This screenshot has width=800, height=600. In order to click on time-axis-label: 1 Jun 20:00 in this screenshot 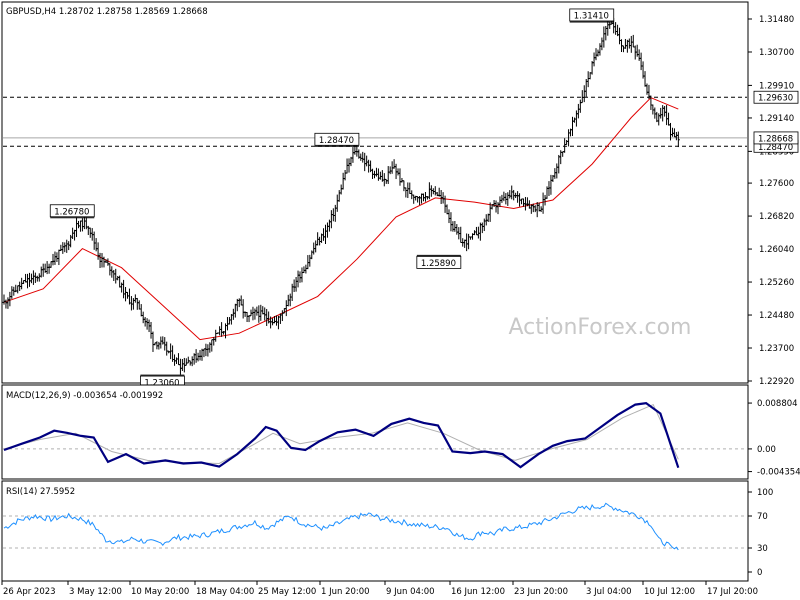, I will do `click(345, 592)`.